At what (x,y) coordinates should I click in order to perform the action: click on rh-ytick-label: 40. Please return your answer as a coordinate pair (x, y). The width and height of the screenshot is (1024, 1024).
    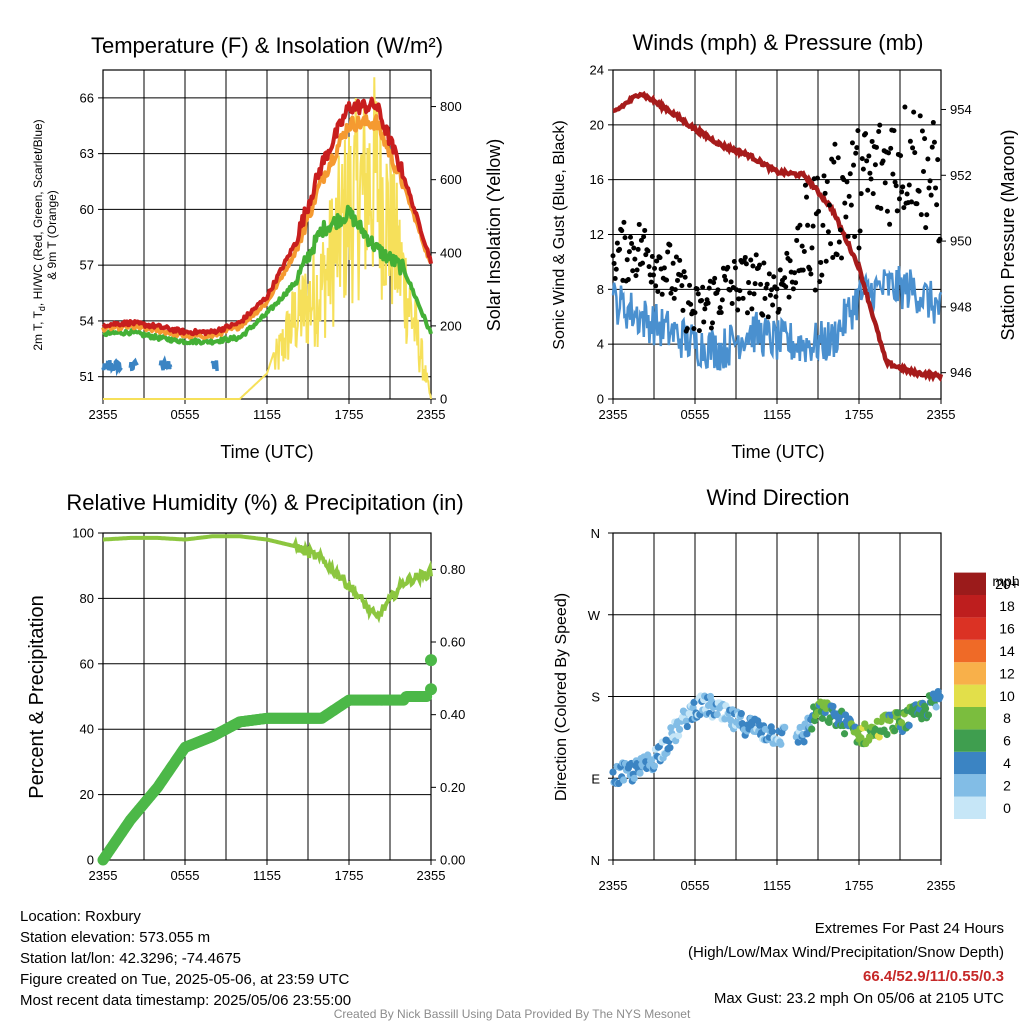
    Looking at the image, I should click on (87, 729).